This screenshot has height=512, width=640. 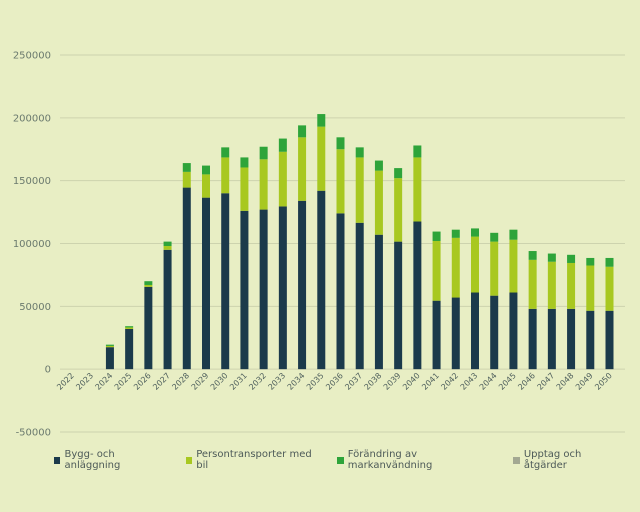 What do you see at coordinates (415, 460) in the screenshot?
I see `legend-item: Förändring av markanvändning` at bounding box center [415, 460].